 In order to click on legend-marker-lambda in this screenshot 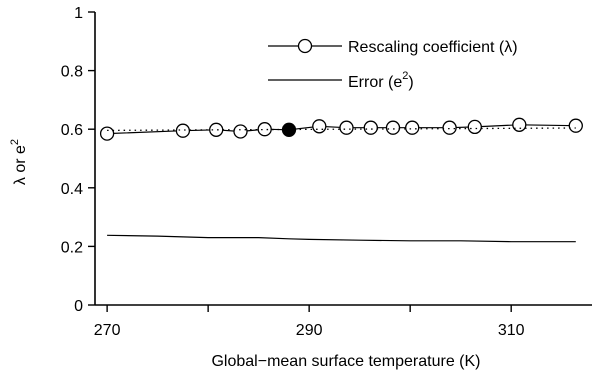, I will do `click(305, 46)`.